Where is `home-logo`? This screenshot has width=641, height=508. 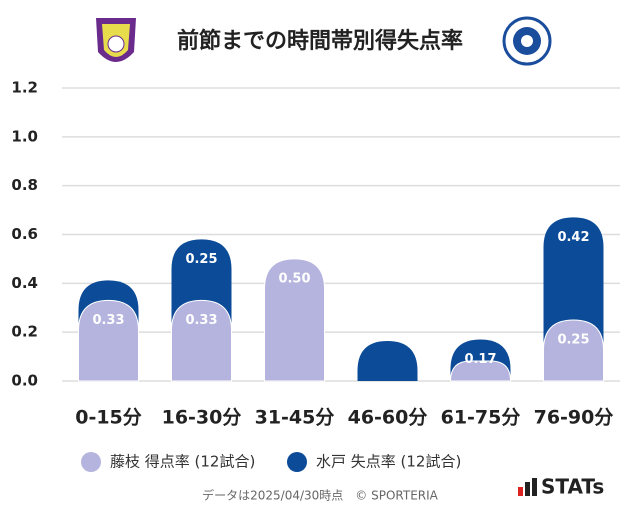
home-logo is located at coordinates (116, 40).